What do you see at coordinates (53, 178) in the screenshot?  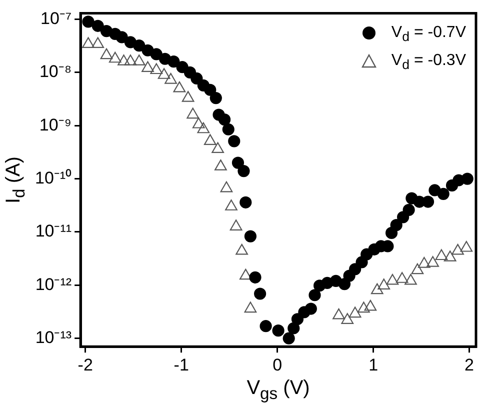 I see `y-tick-label: 10⁻¹⁰` at bounding box center [53, 178].